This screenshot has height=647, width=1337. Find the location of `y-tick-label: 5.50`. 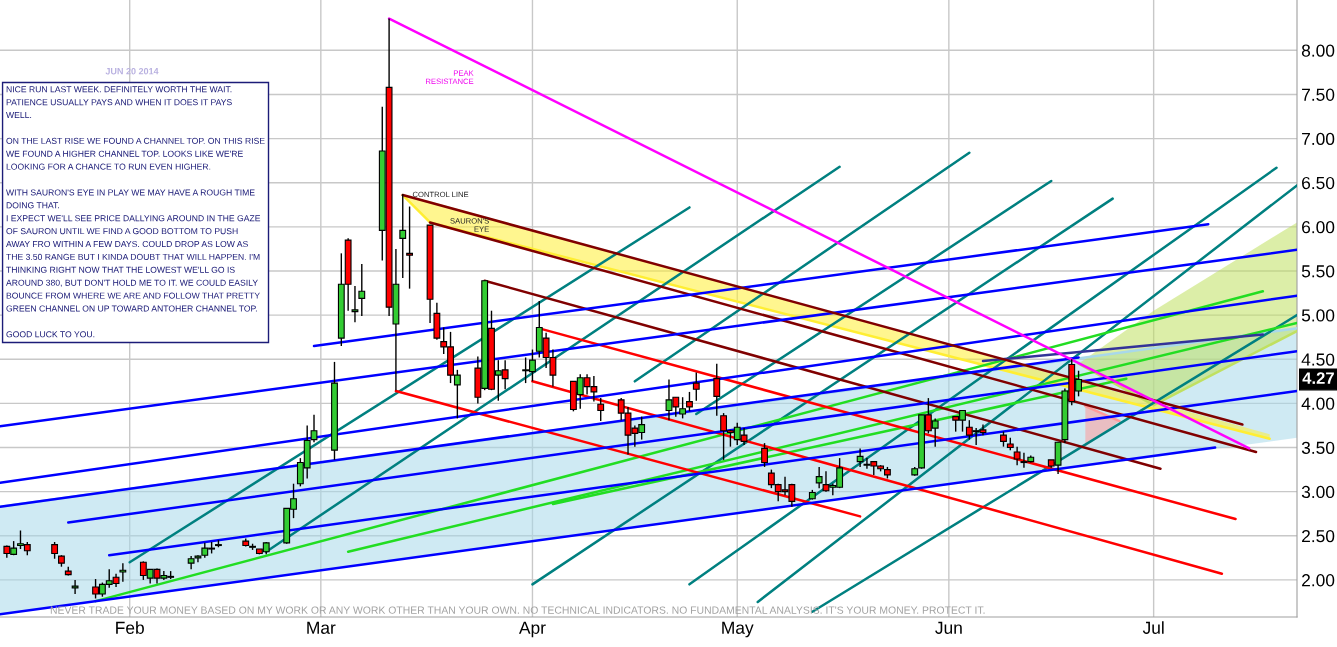

y-tick-label: 5.50 is located at coordinates (1318, 271).